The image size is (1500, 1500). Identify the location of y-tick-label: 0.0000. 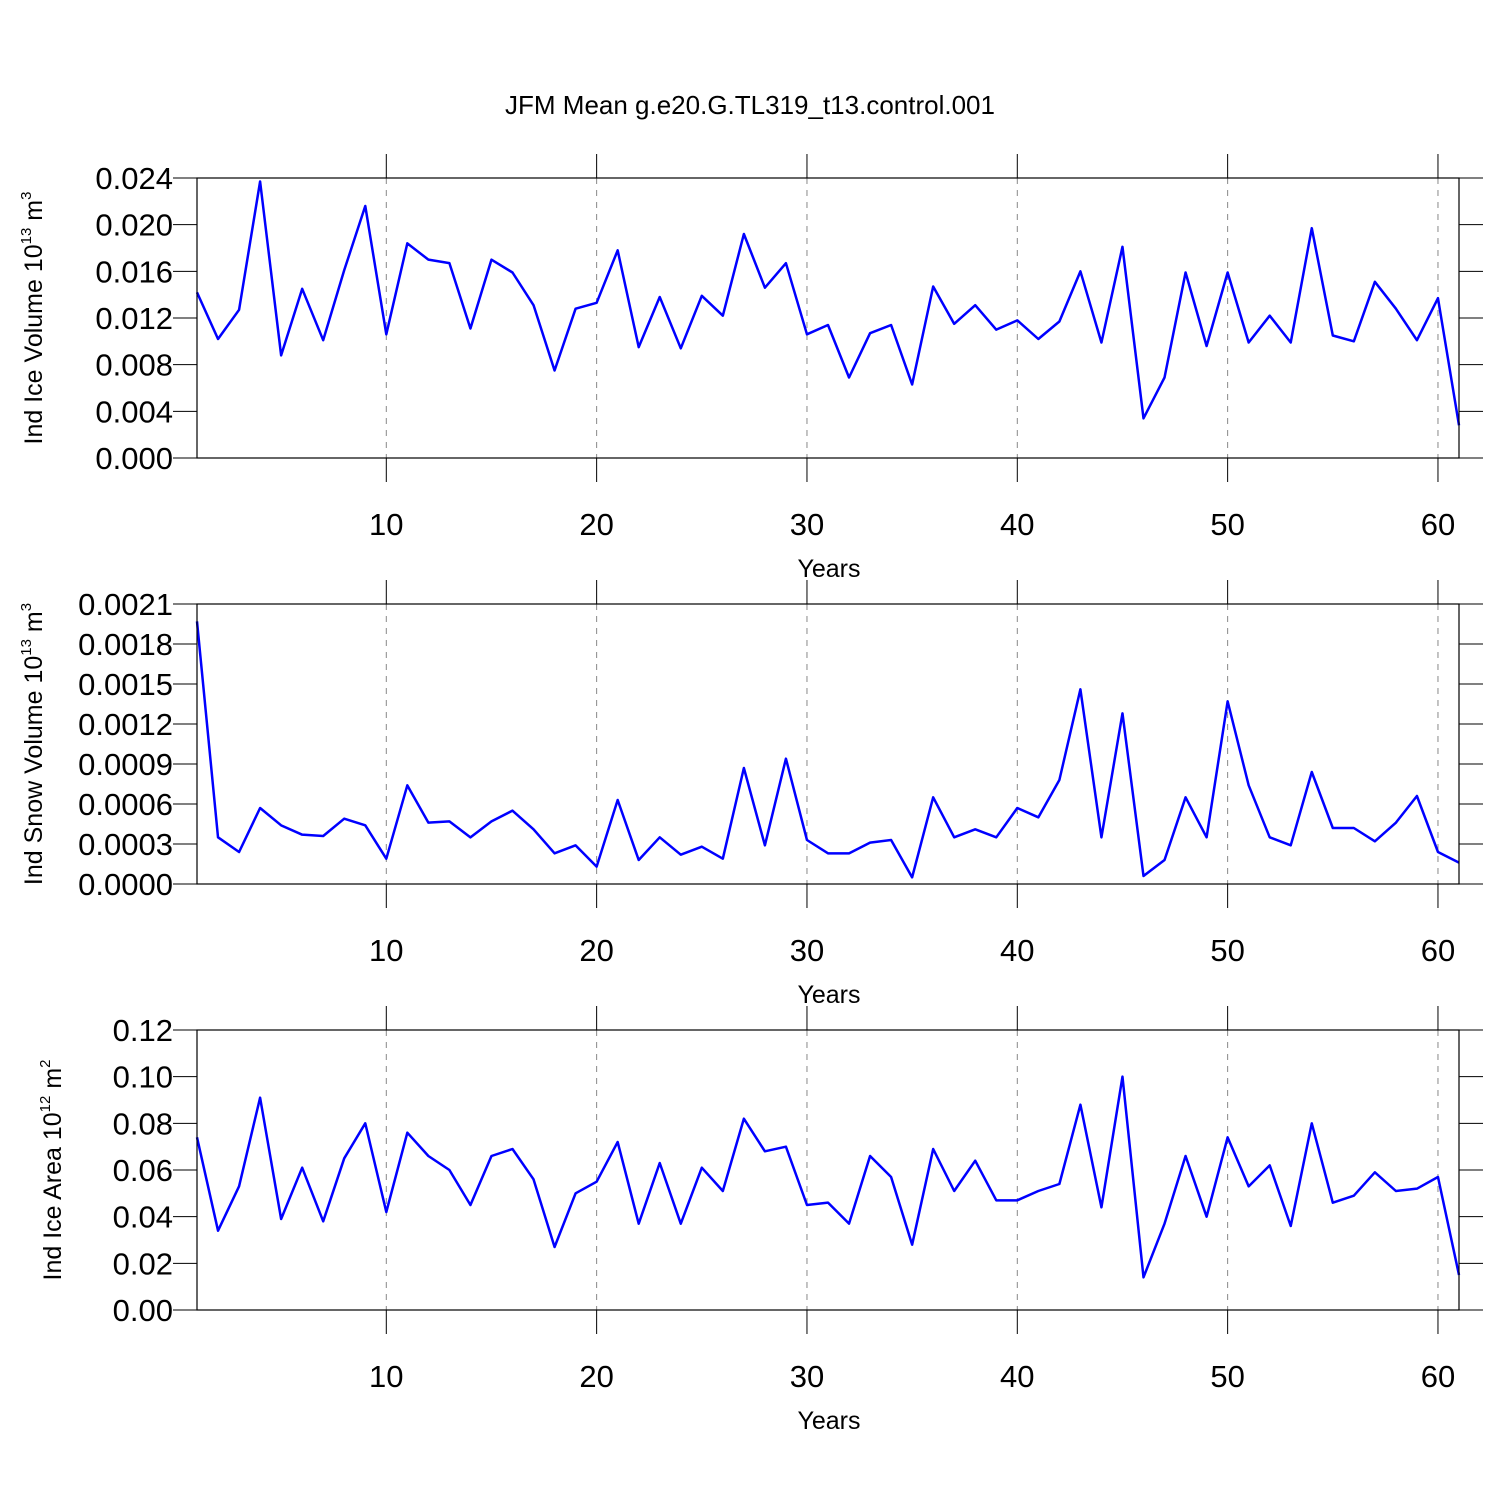
(125, 884).